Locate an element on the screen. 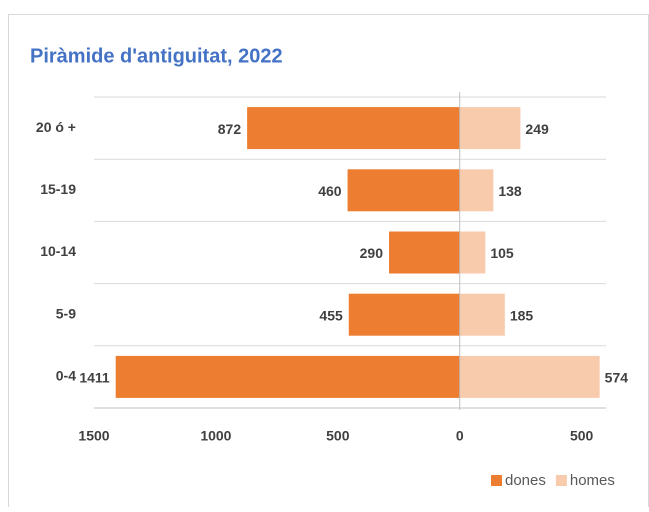  data-label: 574 is located at coordinates (617, 378).